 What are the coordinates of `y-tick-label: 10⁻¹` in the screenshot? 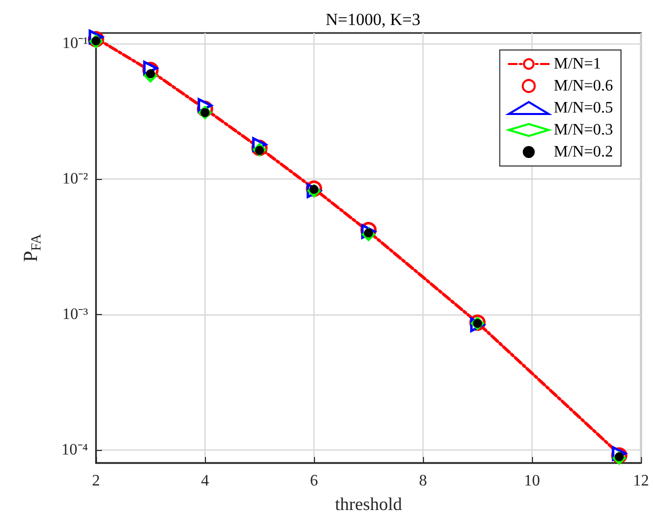 It's located at (75, 43).